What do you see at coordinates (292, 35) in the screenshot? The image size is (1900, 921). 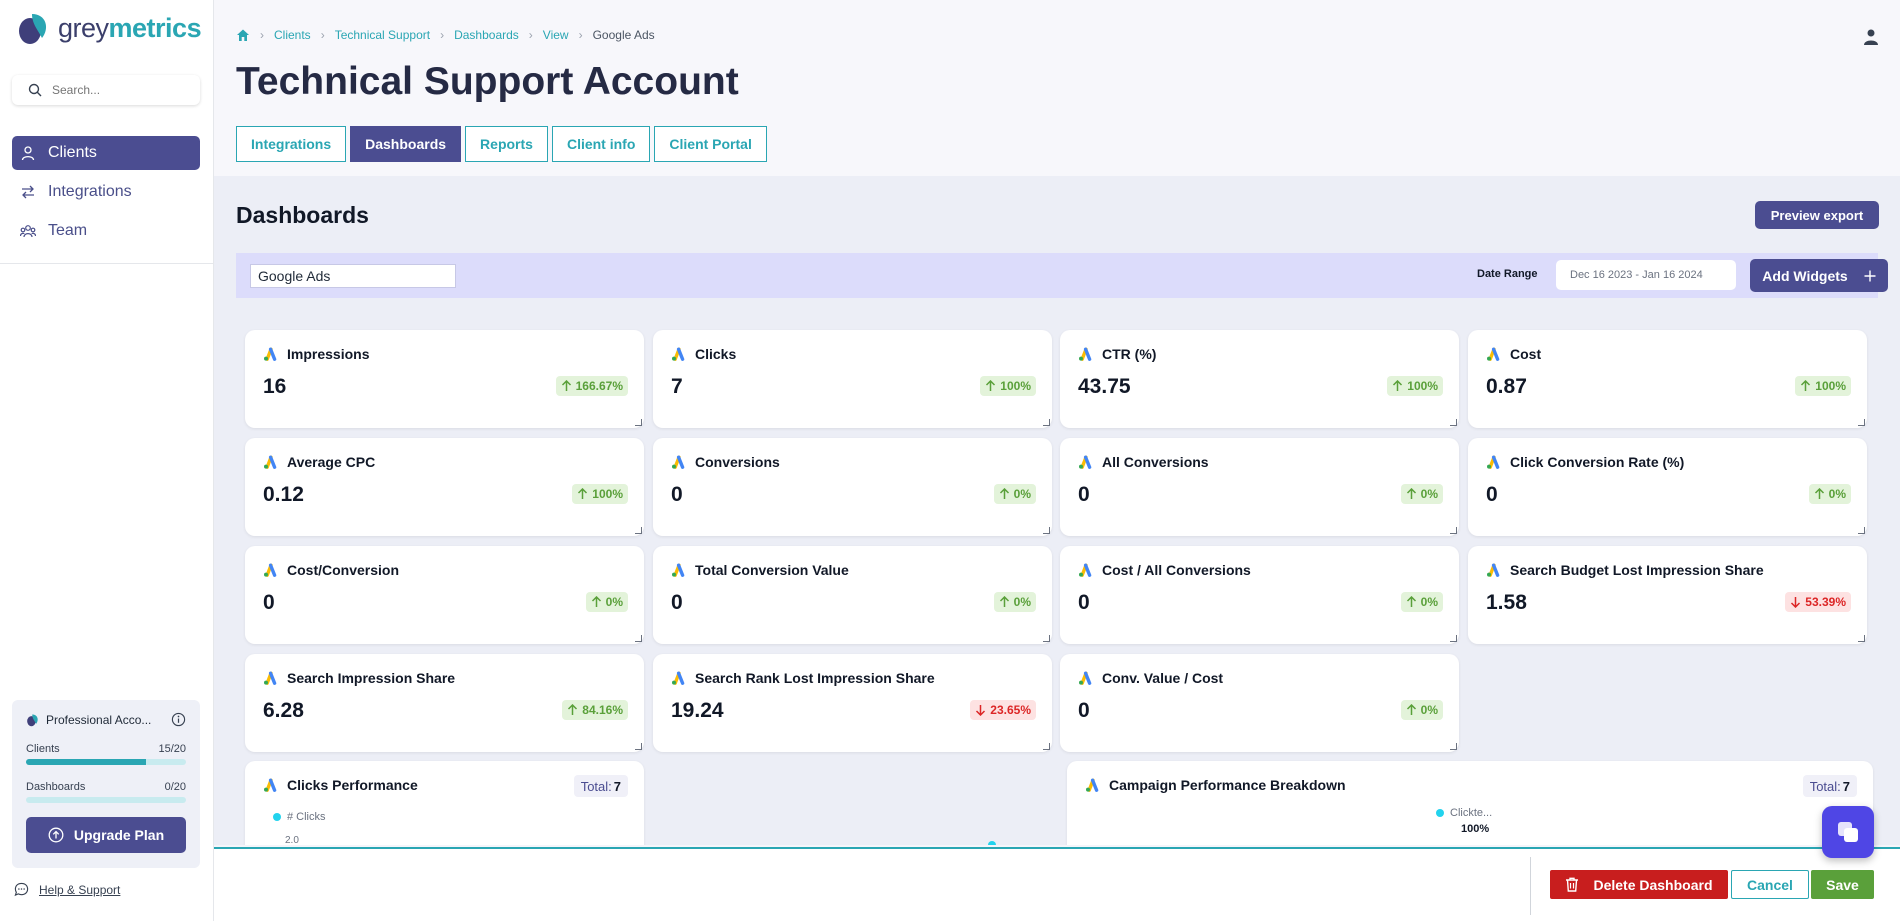 I see `breadcrumb-clients: Clients` at bounding box center [292, 35].